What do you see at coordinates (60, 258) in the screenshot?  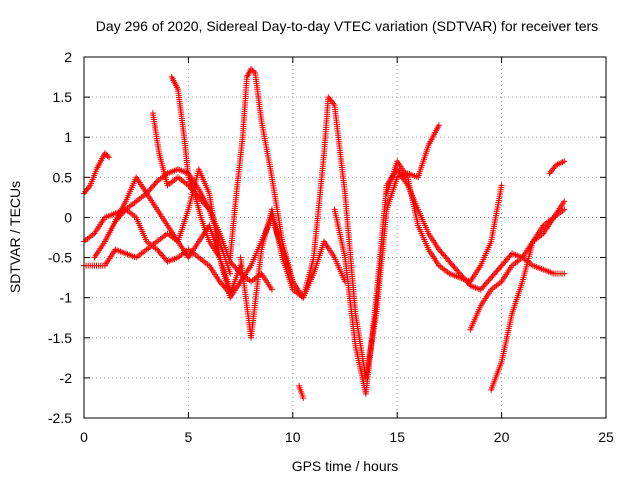 I see `y-tick-label: -0.5` at bounding box center [60, 258].